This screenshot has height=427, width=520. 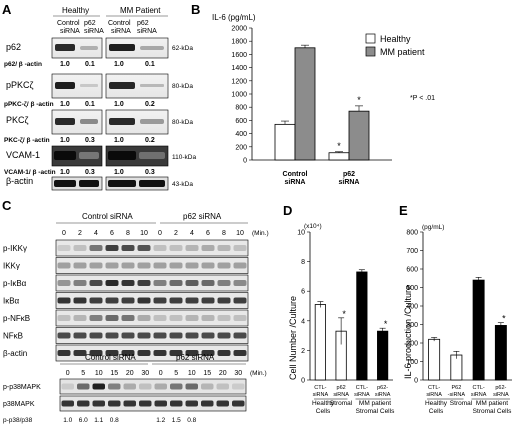 What do you see at coordinates (160, 420) in the screenshot?
I see `c-ratio-value: 1.2` at bounding box center [160, 420].